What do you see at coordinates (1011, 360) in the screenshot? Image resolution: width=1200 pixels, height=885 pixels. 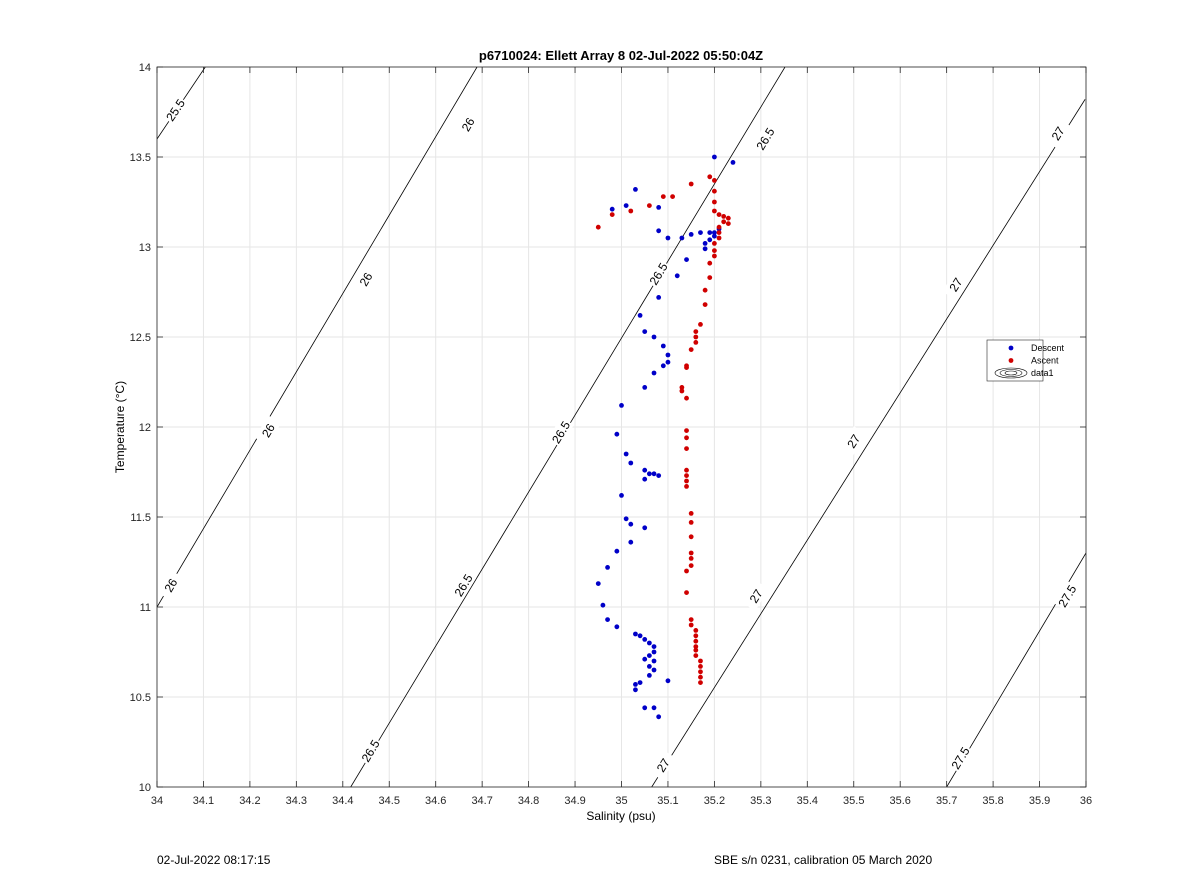 I see `legend-marker-ascent` at bounding box center [1011, 360].